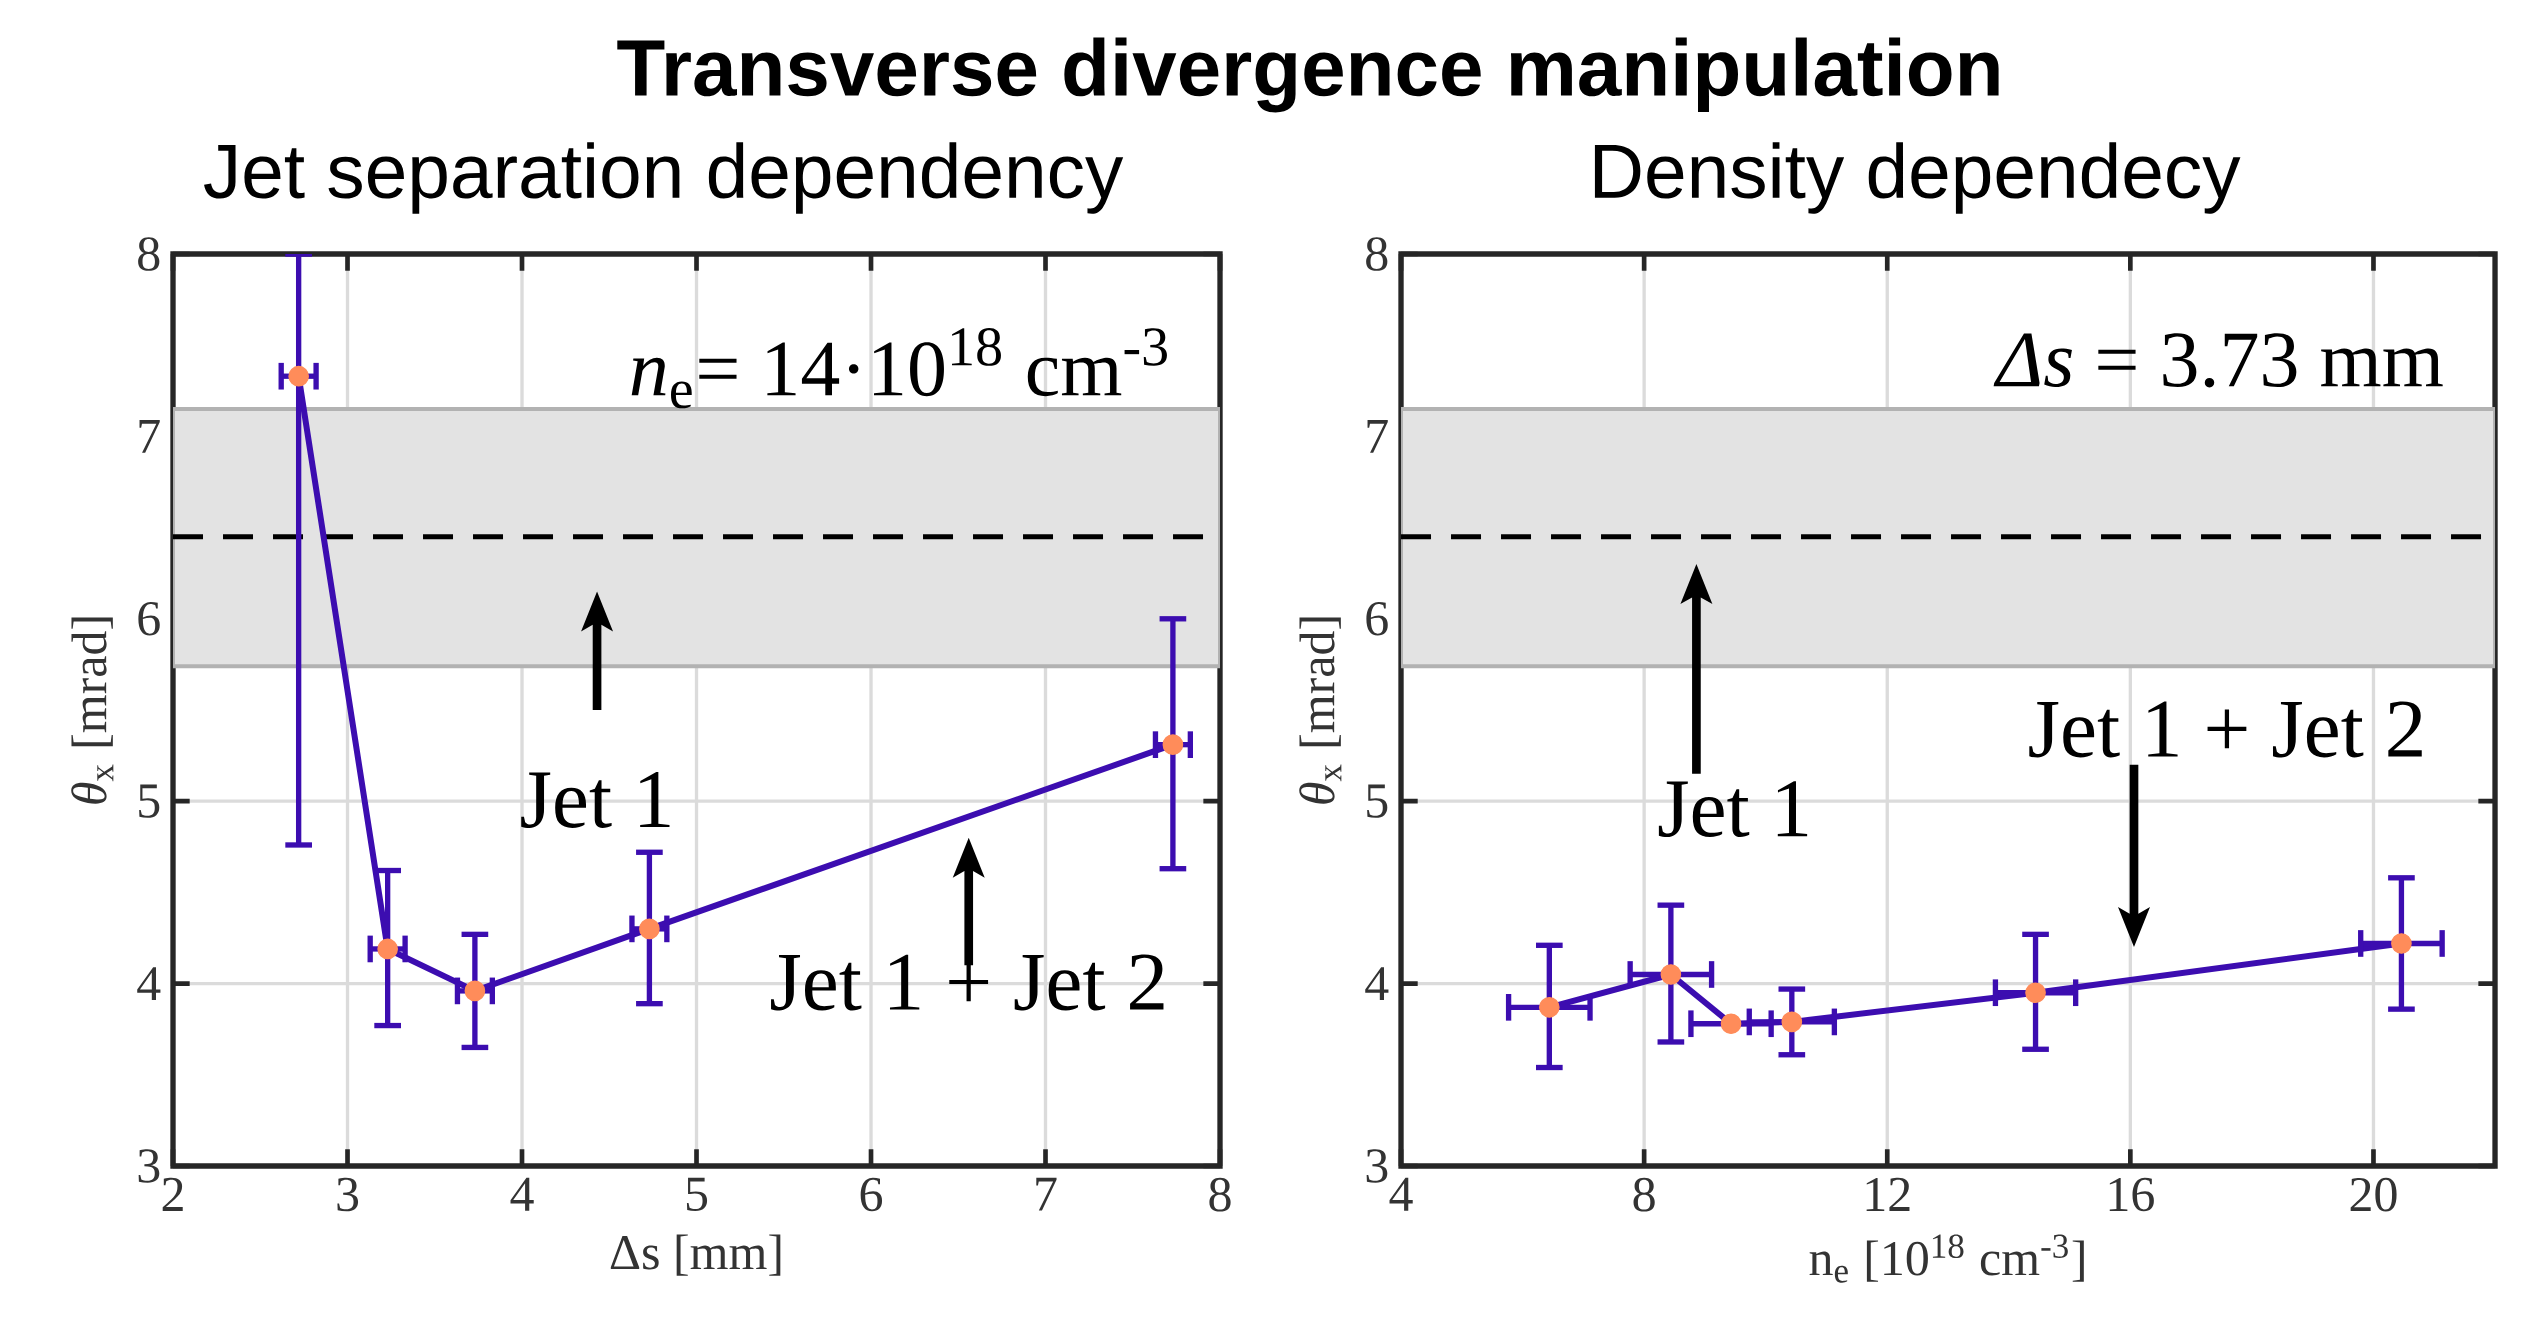  Describe the element at coordinates (1549, 1007) in the screenshot. I see `point` at that location.